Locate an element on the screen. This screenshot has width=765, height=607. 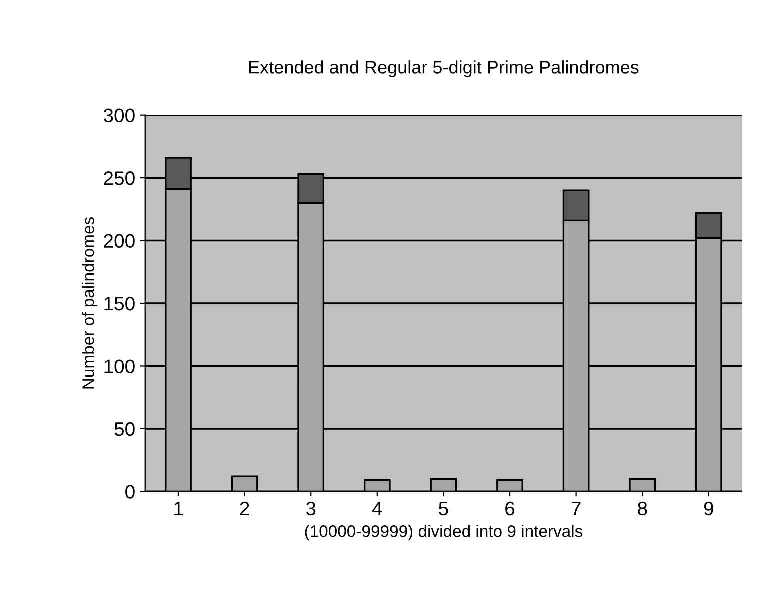
x-tick-label: 8 is located at coordinates (643, 509).